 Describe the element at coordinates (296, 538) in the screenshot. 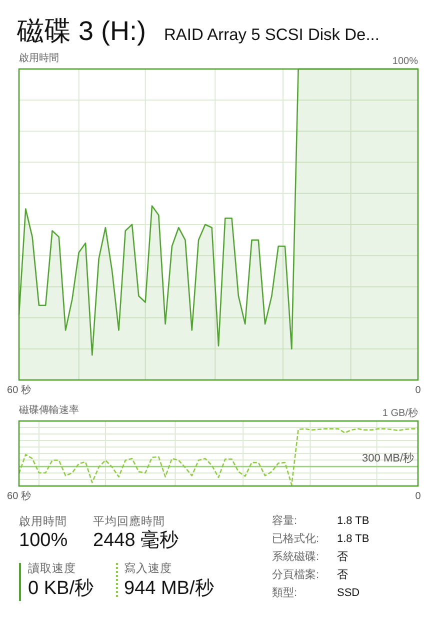

I see `text: 已格式化:` at that location.